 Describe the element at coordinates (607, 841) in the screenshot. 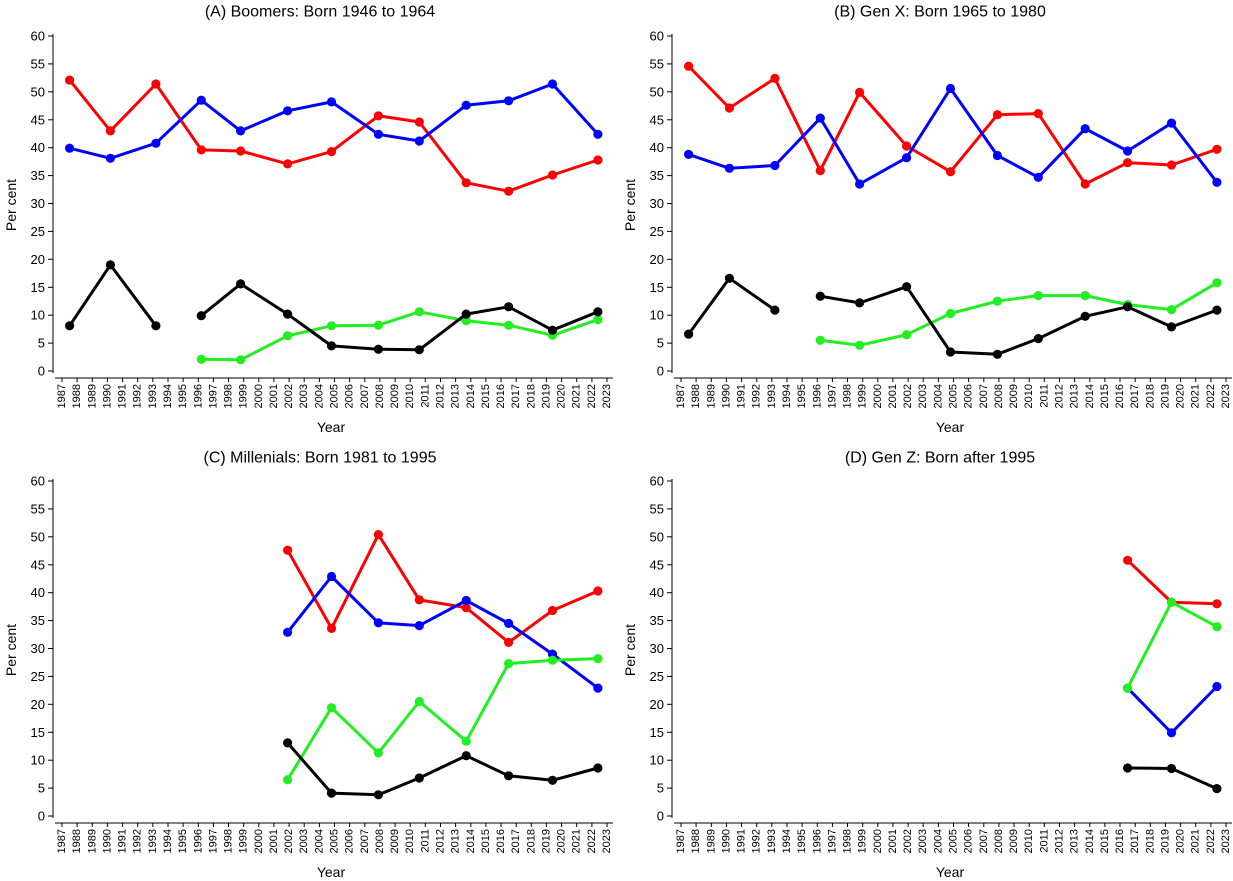

I see `x-tick-label: 2023` at that location.